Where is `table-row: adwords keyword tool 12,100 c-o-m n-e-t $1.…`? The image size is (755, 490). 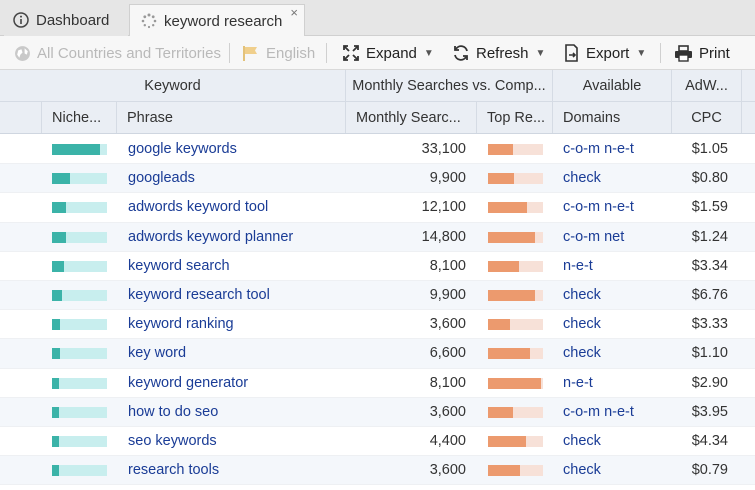
table-row: adwords keyword tool 12,100 c-o-m n-e-t $1.… is located at coordinates (377, 208).